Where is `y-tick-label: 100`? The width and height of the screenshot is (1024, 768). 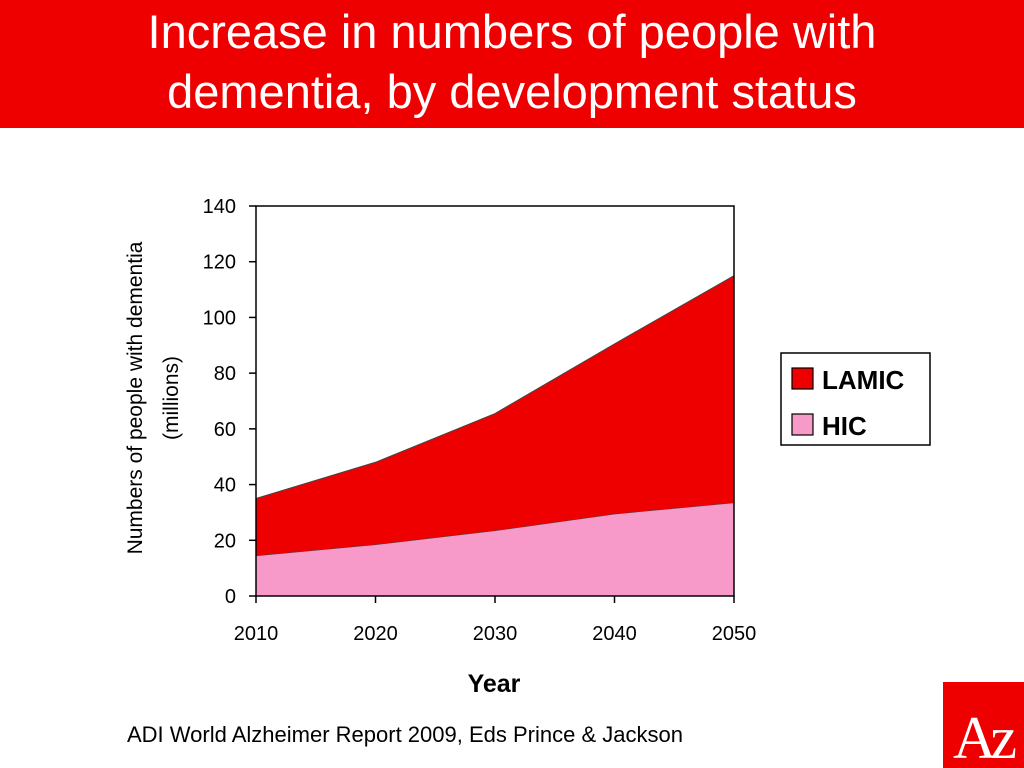
y-tick-label: 100 is located at coordinates (219, 318).